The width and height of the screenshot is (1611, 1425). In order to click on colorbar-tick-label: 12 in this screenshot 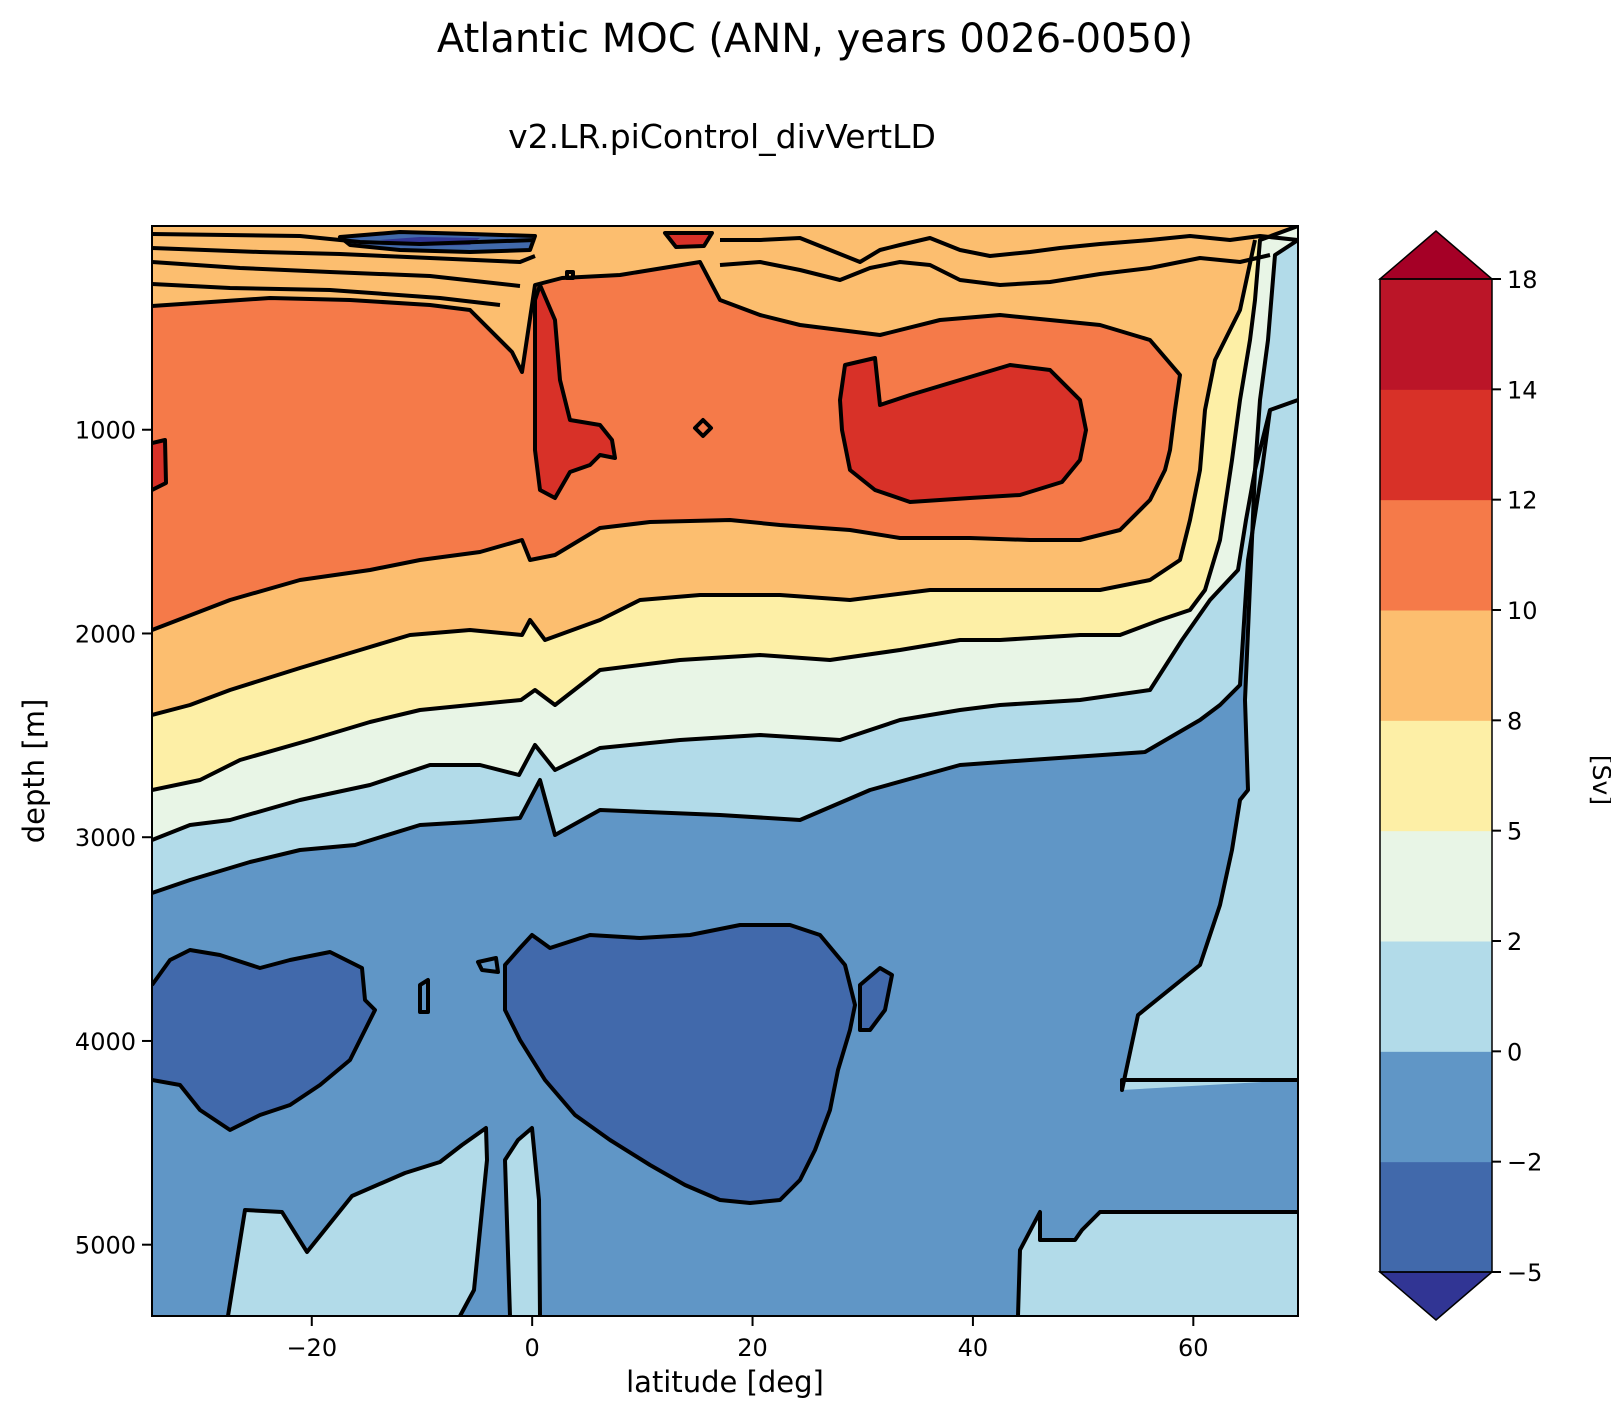, I will do `click(1522, 501)`.